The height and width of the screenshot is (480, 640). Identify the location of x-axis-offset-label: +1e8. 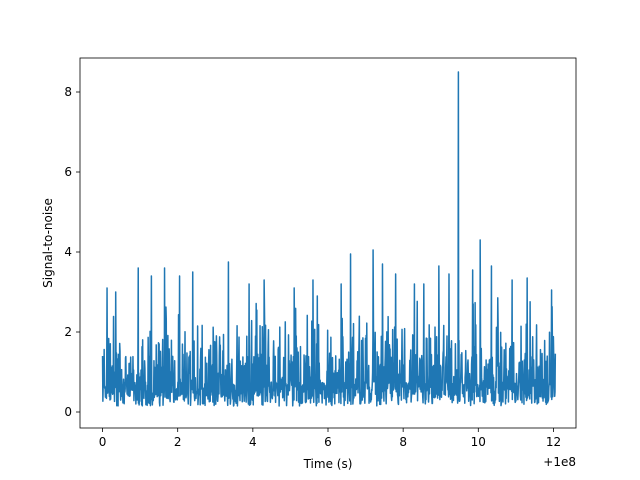
(559, 462).